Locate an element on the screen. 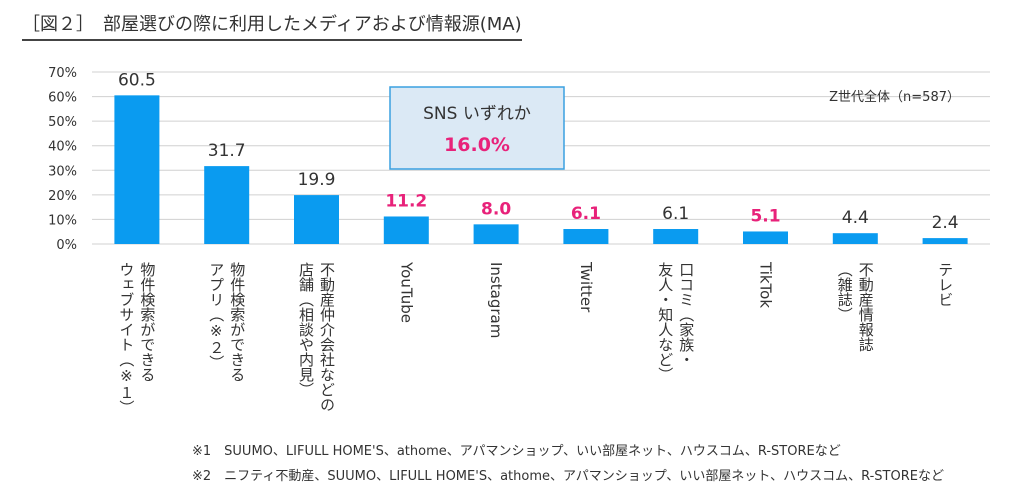 The image size is (1024, 501). sns-callout-value: 16.0% is located at coordinates (477, 145).